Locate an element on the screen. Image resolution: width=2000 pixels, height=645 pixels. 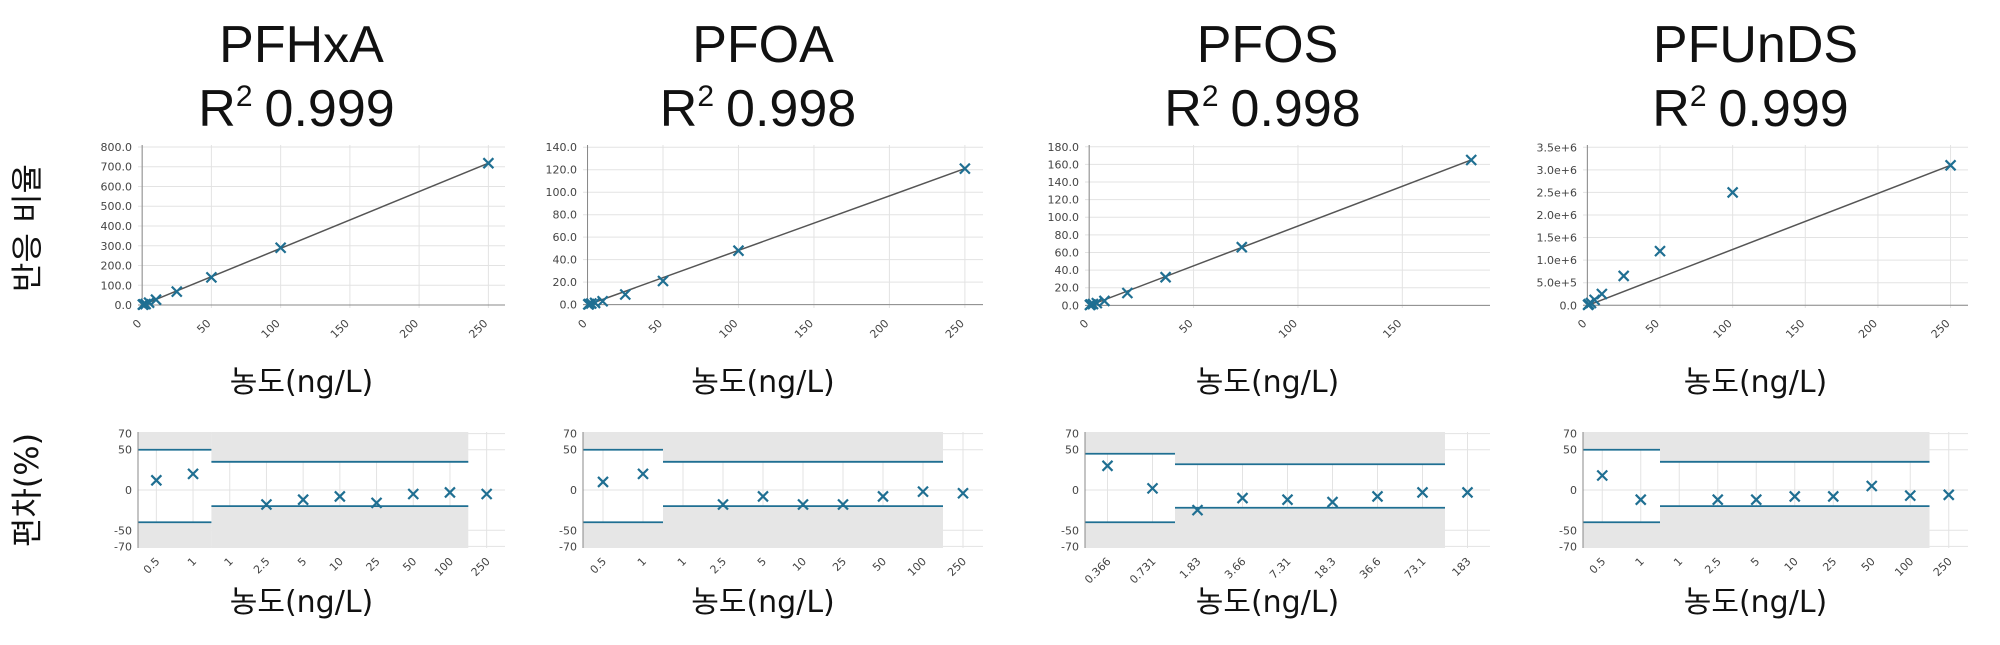
r-squared-superscript: 2 is located at coordinates (1210, 96).